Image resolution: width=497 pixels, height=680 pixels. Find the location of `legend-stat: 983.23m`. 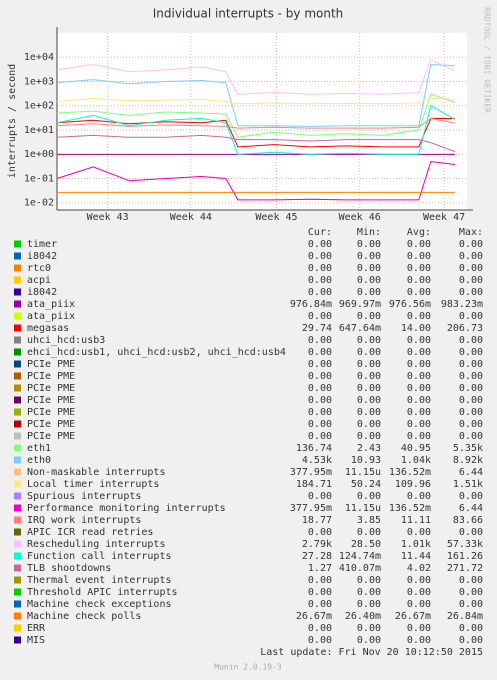

legend-stat: 983.23m is located at coordinates (462, 304).